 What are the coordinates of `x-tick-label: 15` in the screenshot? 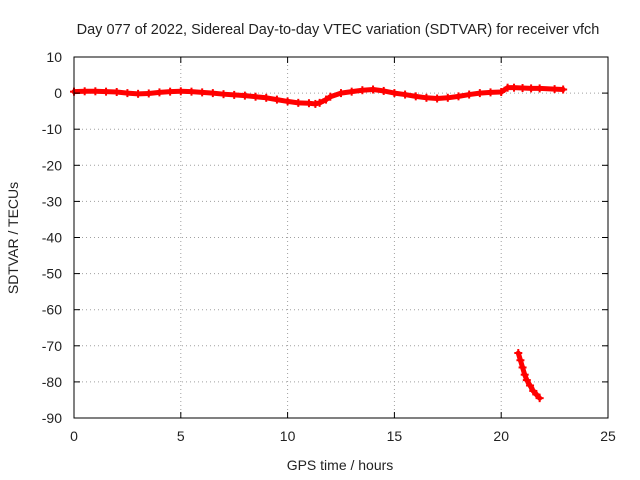 It's located at (395, 436).